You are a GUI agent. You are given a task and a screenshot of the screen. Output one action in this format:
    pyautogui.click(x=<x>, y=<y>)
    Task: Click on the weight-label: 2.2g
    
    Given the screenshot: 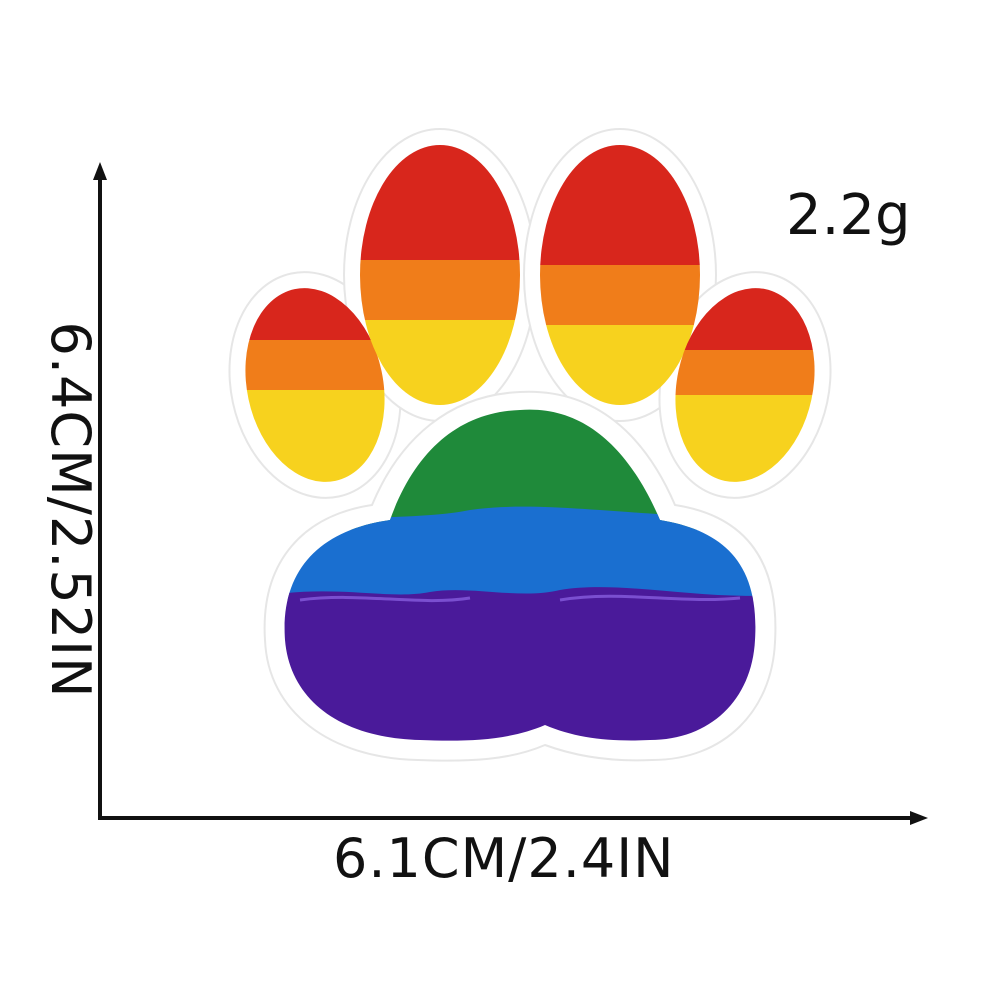 What is the action you would take?
    pyautogui.click(x=848, y=215)
    